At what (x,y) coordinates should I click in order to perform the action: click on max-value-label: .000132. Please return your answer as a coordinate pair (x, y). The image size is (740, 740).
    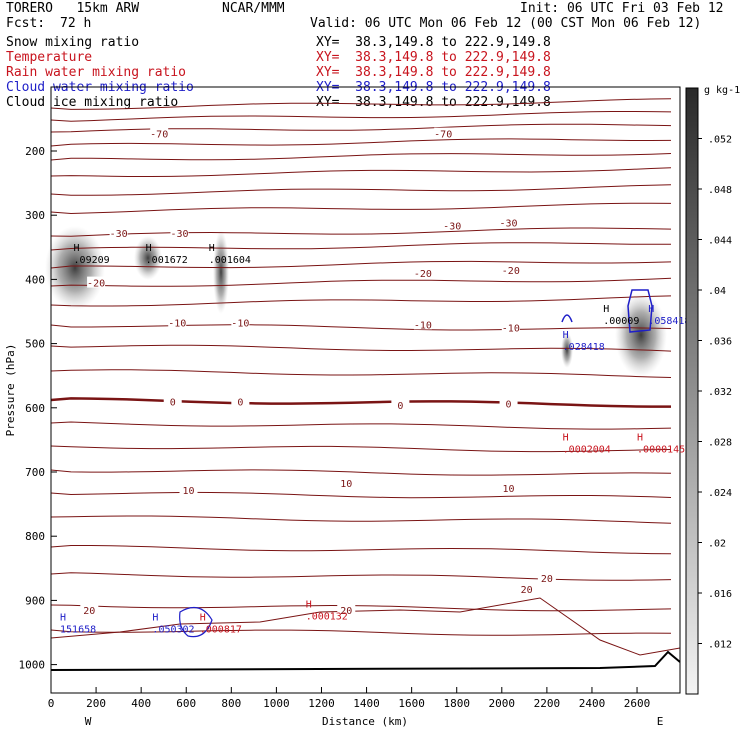
    Looking at the image, I should click on (327, 616).